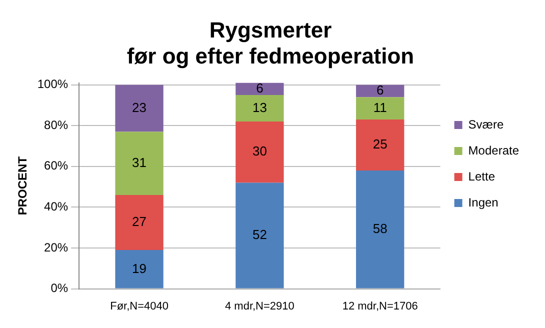 The height and width of the screenshot is (328, 545). What do you see at coordinates (486, 124) in the screenshot?
I see `legend-label: Svære` at bounding box center [486, 124].